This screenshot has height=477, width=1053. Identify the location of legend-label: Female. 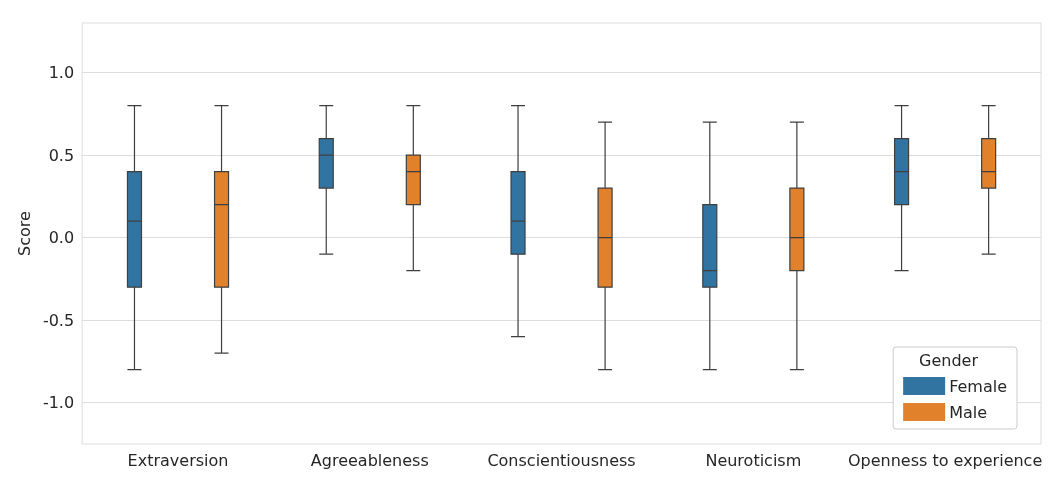
(978, 386).